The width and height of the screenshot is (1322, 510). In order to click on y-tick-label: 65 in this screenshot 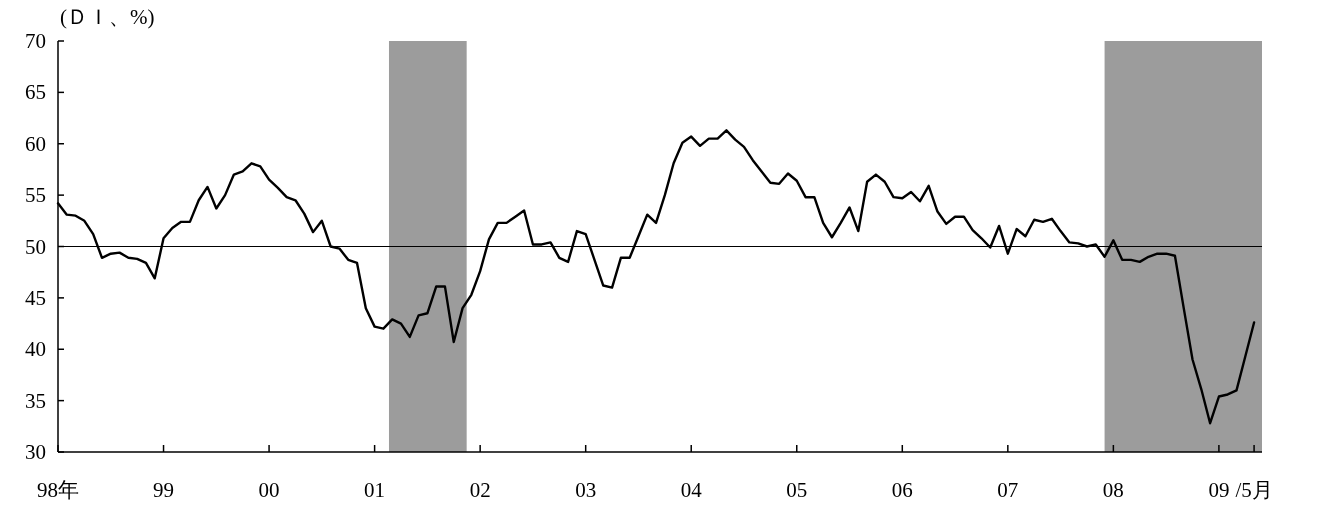, I will do `click(35, 92)`.